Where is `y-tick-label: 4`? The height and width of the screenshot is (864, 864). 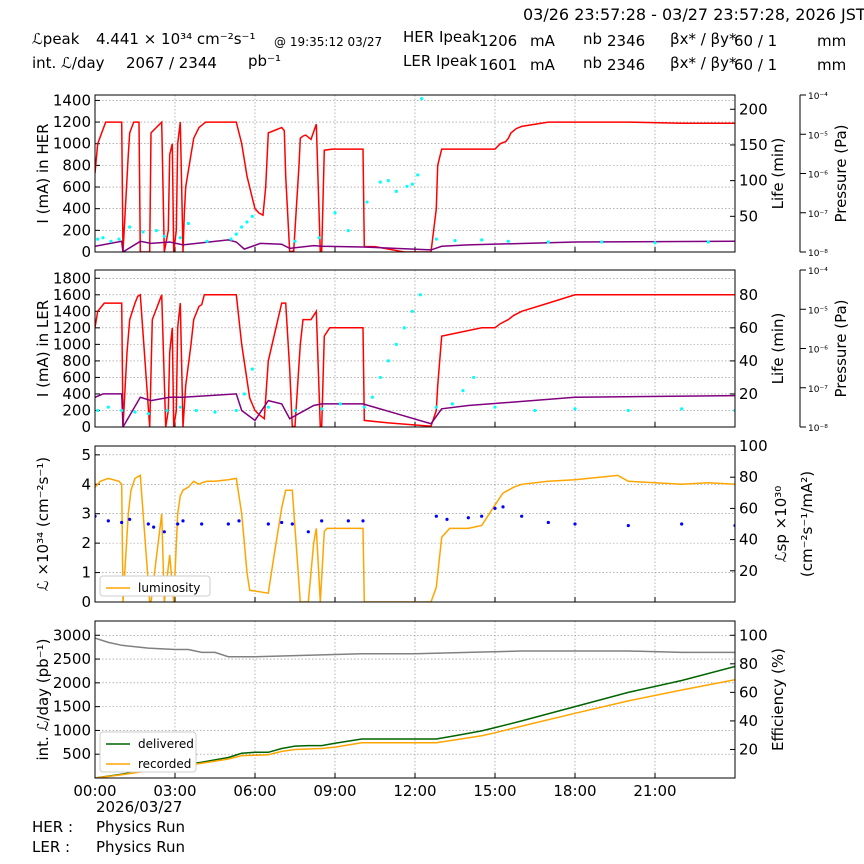 y-tick-label: 4 is located at coordinates (86, 484).